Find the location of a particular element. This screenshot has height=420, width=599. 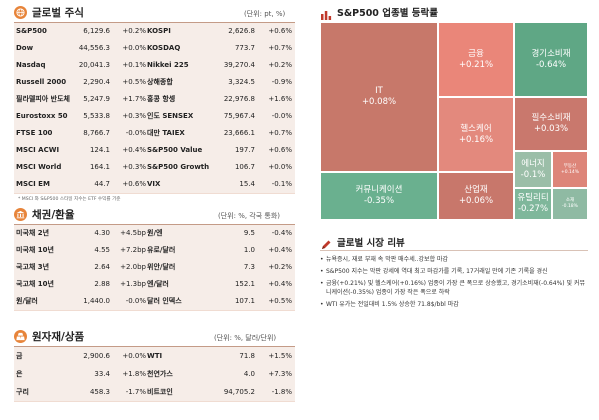

instrument-name: 비트코인 is located at coordinates (160, 392).